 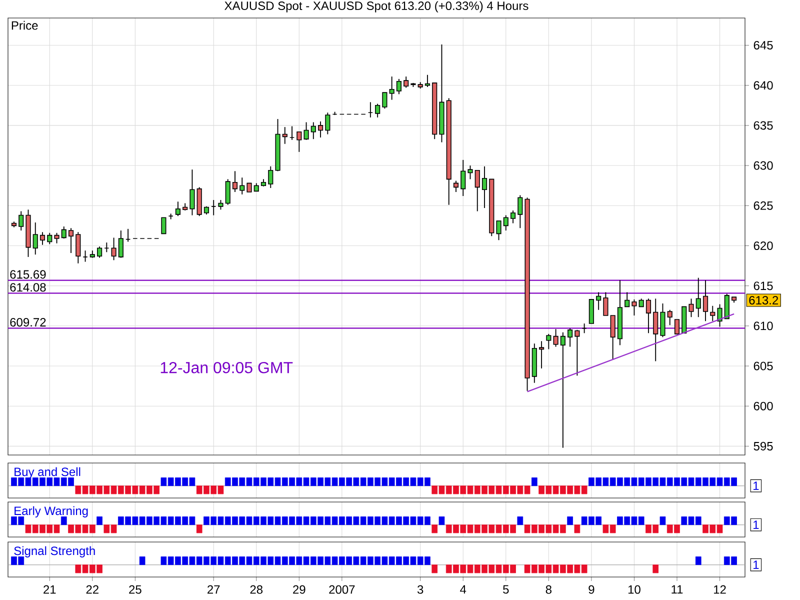 What do you see at coordinates (54, 552) in the screenshot?
I see `chart-title: Signal Strength` at bounding box center [54, 552].